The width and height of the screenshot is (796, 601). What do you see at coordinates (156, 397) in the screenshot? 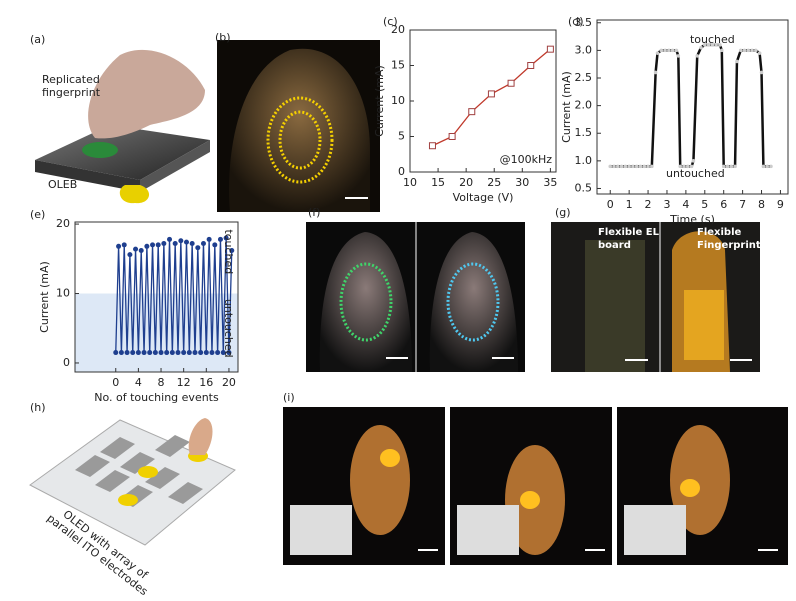
I see `x-axis-label: No. of touching events` at bounding box center [156, 397].